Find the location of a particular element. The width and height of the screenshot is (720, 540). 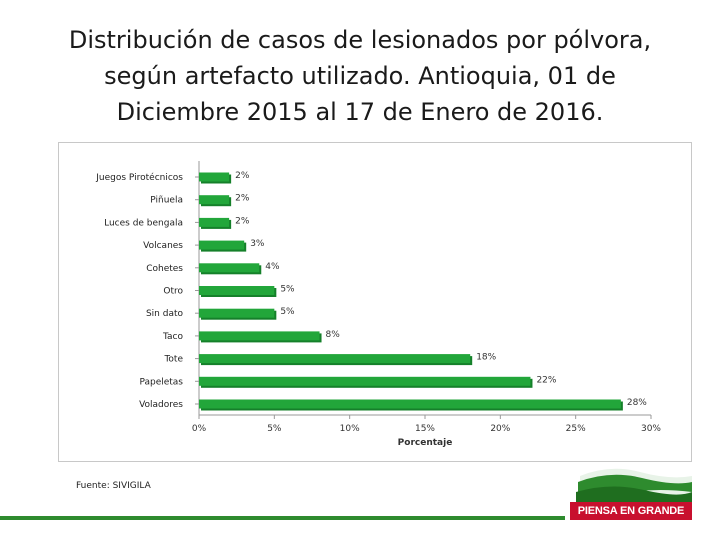

data-label: 28% is located at coordinates (637, 403).